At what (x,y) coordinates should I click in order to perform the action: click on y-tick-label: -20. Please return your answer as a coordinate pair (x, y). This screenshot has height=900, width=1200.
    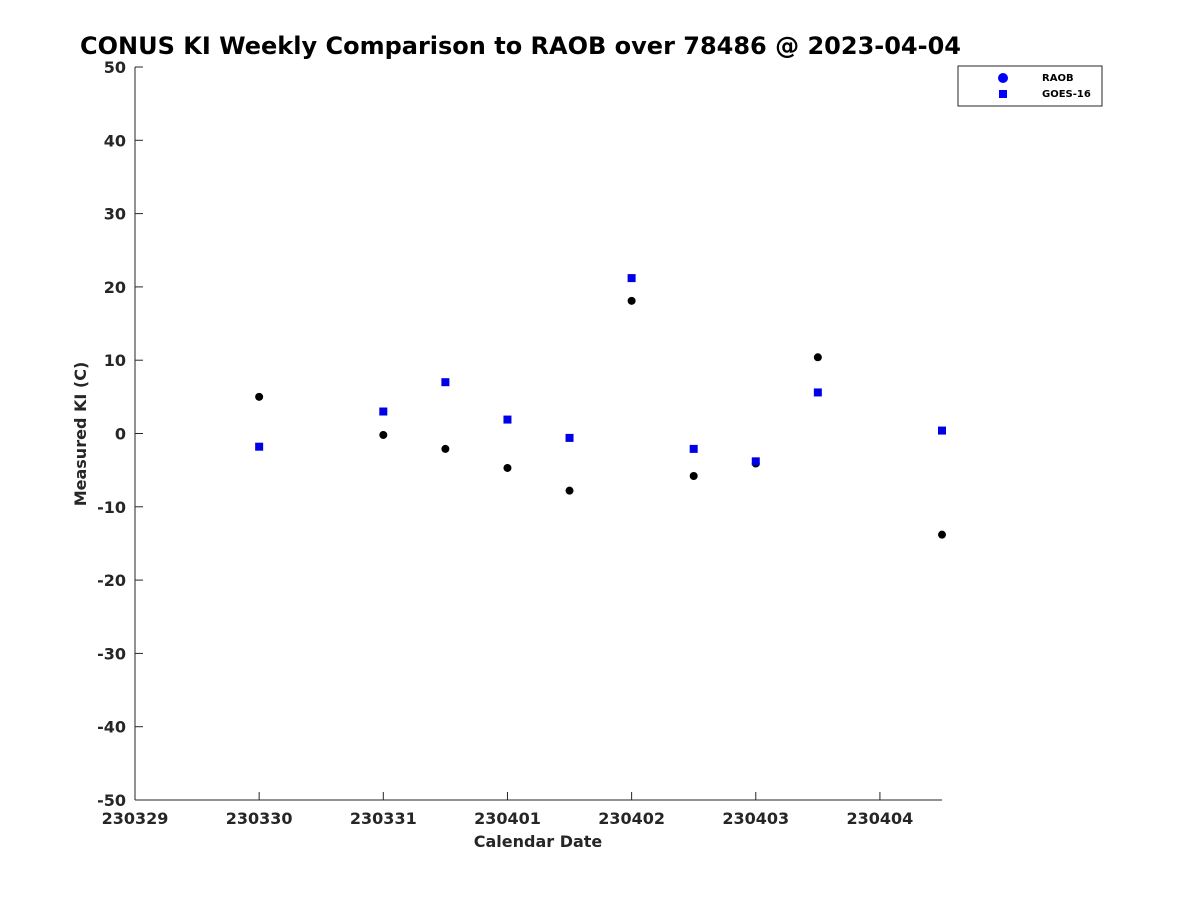
    Looking at the image, I should click on (111, 580).